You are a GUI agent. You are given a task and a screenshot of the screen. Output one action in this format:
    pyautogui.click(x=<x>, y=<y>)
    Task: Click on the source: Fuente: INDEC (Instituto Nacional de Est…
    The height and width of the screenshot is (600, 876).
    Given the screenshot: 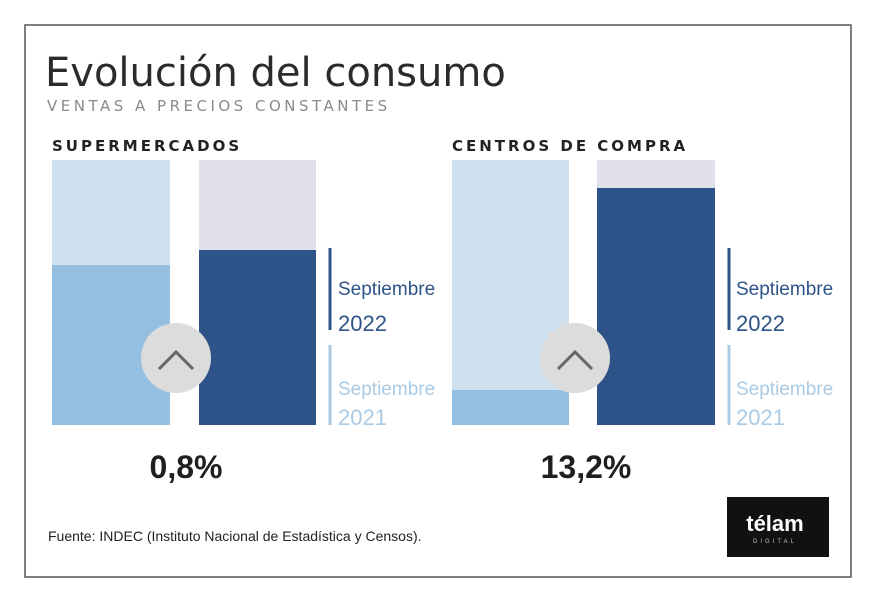 What is the action you would take?
    pyautogui.click(x=235, y=536)
    